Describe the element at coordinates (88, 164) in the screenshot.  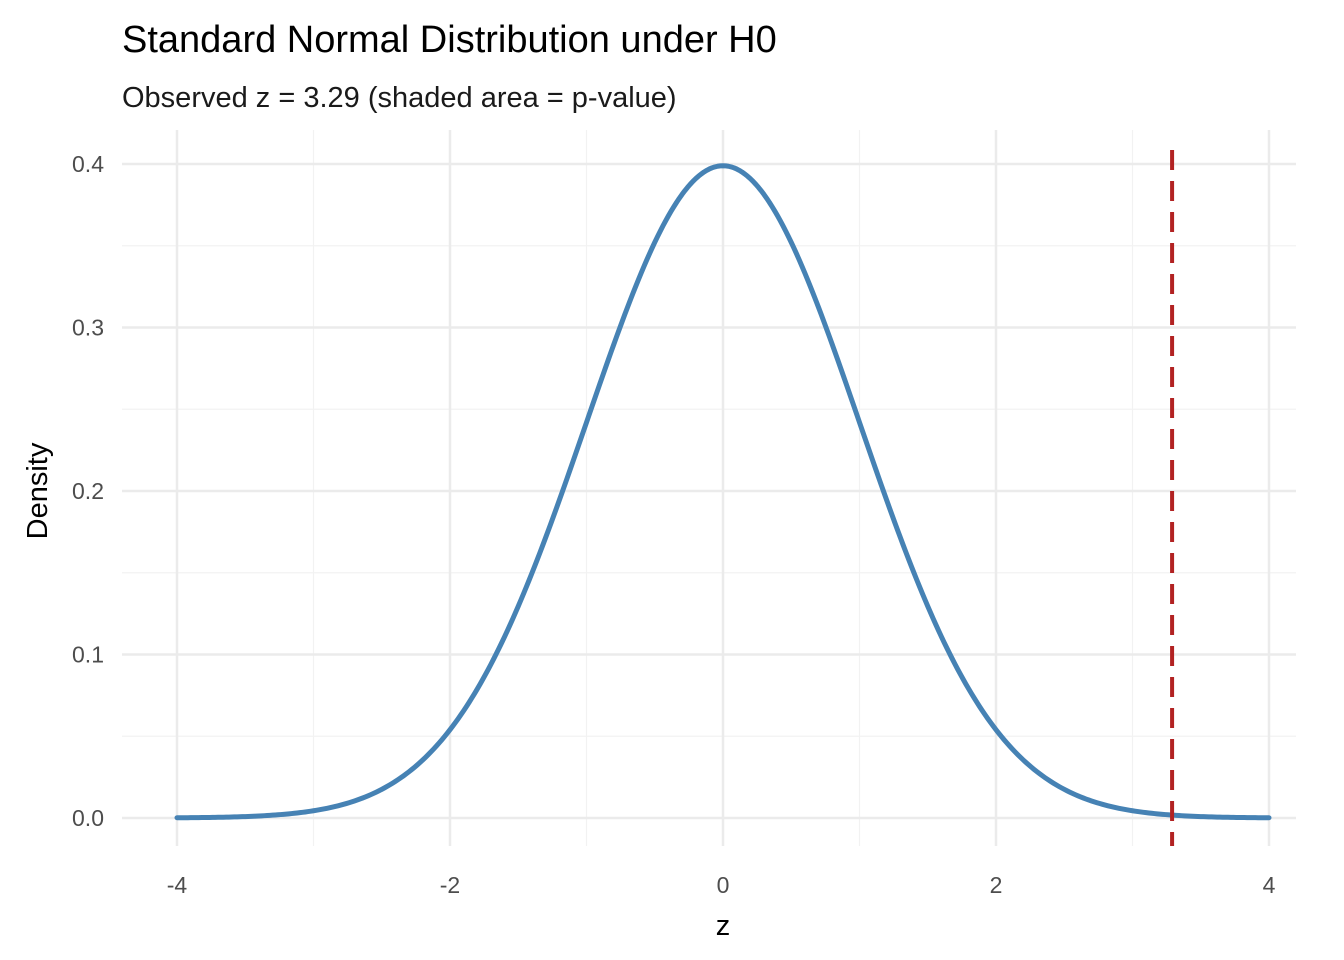
I see `y-tick-label: 0.4` at that location.